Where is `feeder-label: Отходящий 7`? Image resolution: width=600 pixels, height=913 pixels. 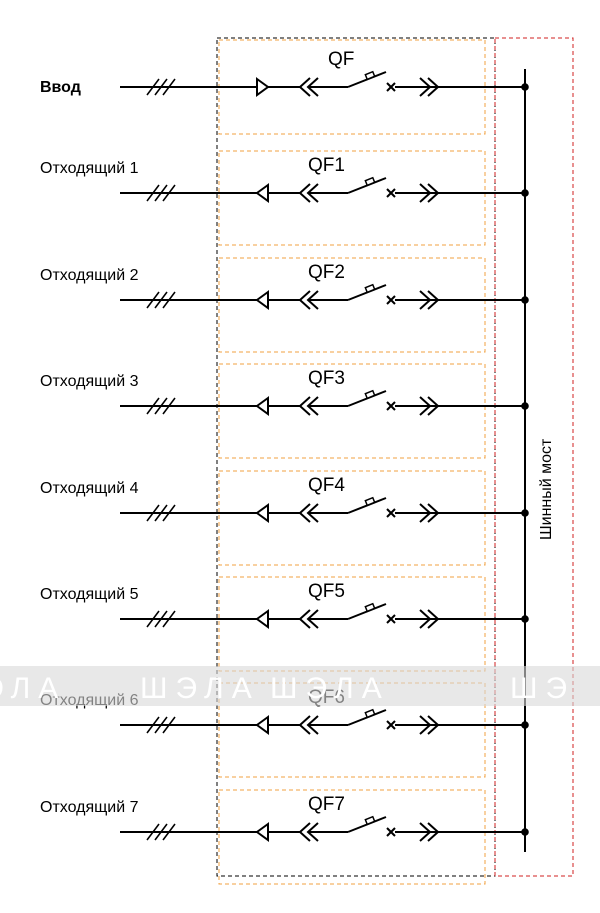 feeder-label: Отходящий 7 is located at coordinates (89, 807).